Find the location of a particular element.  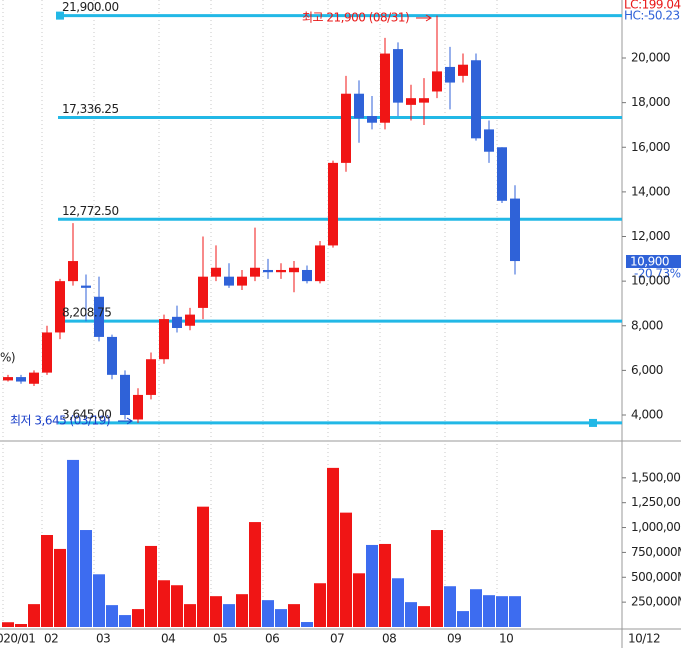

x-tick-label: 09 is located at coordinates (454, 639).